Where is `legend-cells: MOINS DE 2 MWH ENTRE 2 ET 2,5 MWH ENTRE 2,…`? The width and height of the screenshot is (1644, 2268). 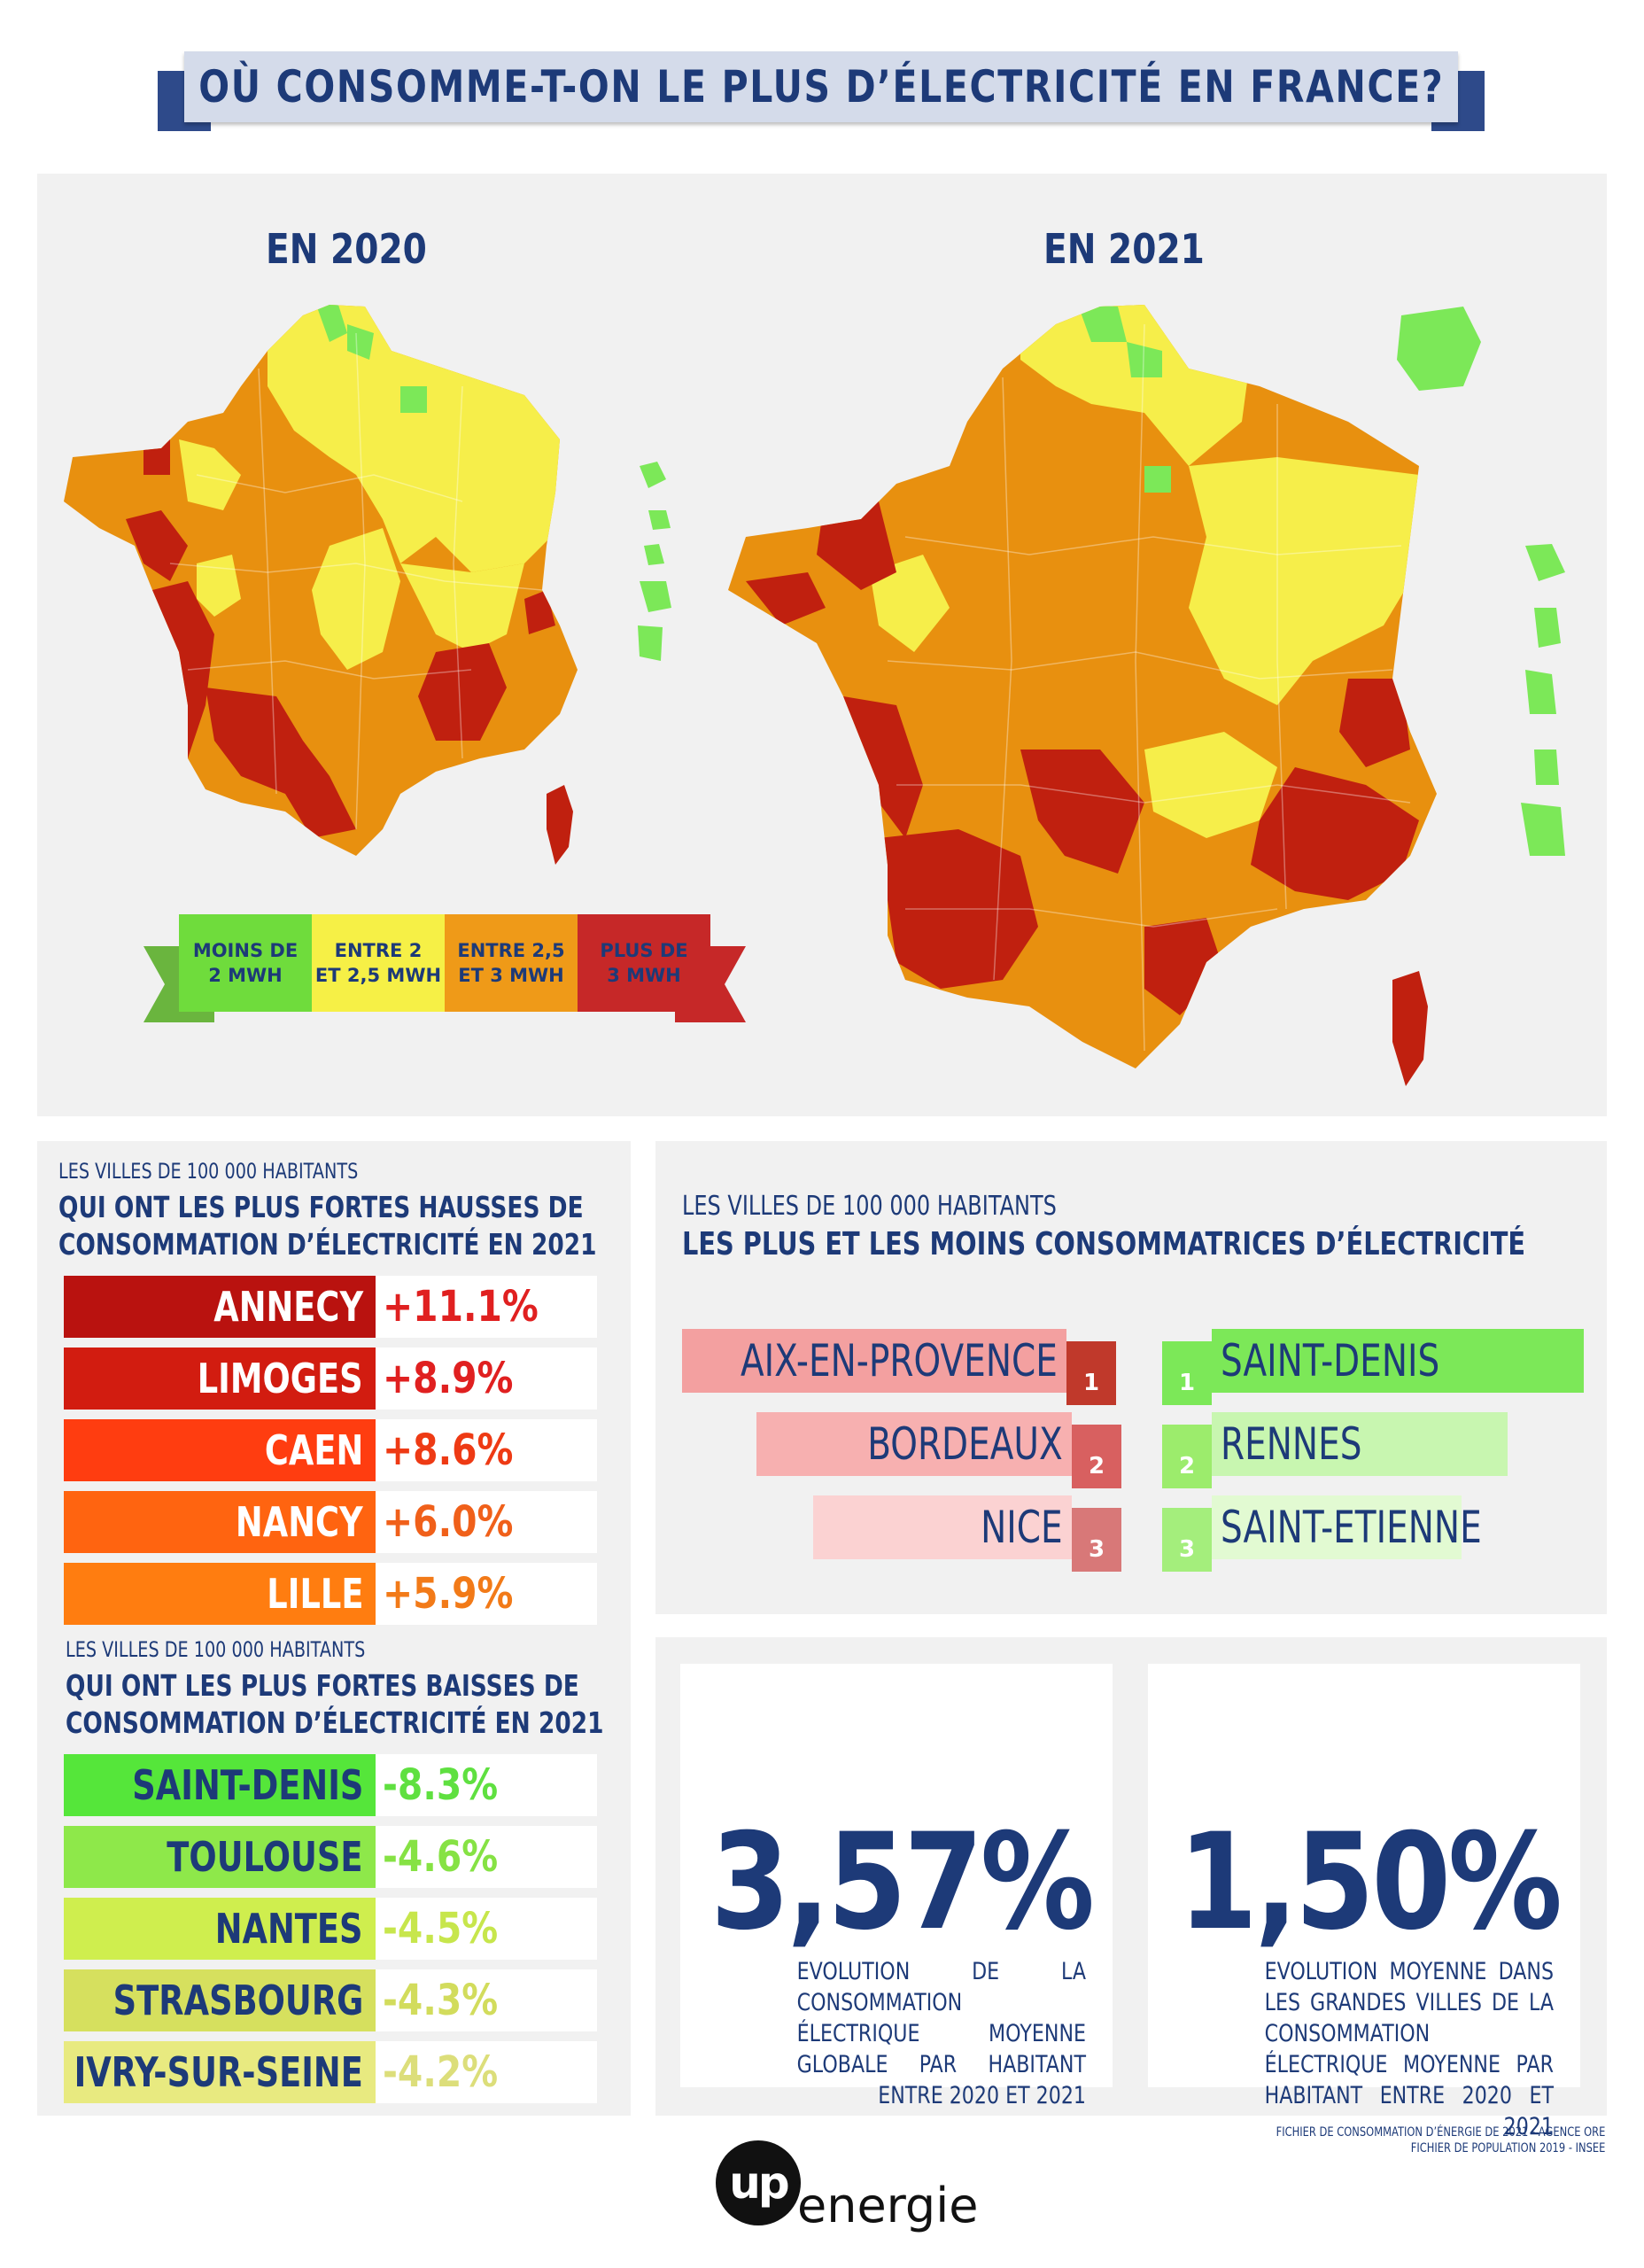 legend-cells: MOINS DE 2 MWH ENTRE 2 ET 2,5 MWH ENTRE 2,… is located at coordinates (444, 963).